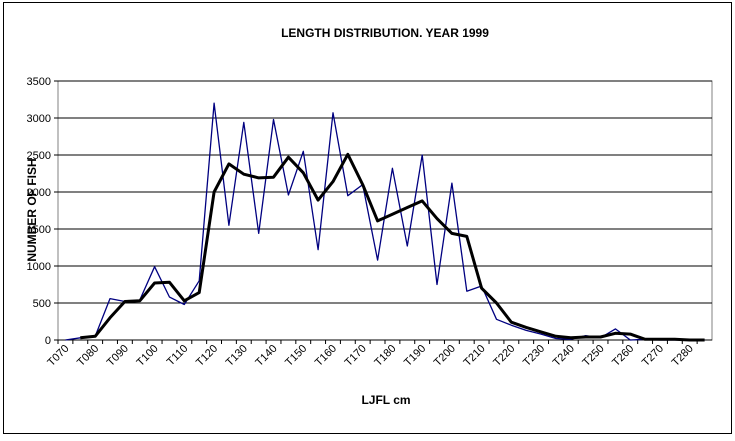  What do you see at coordinates (39, 267) in the screenshot?
I see `y-tick-label: 1000` at bounding box center [39, 267].